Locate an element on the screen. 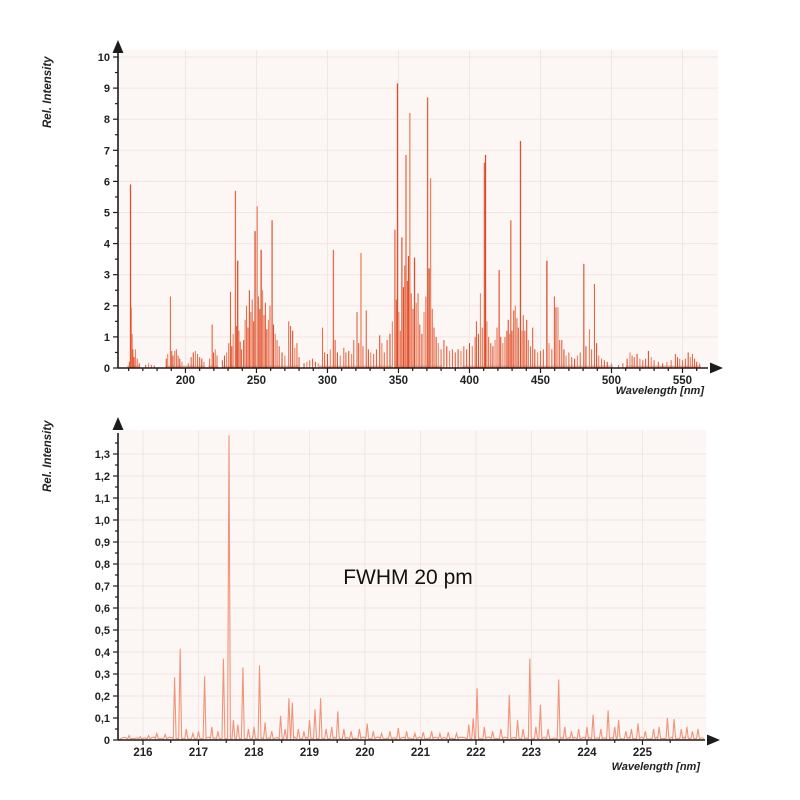 The height and width of the screenshot is (800, 800). y-tick-label: 1,1 is located at coordinates (102, 499).